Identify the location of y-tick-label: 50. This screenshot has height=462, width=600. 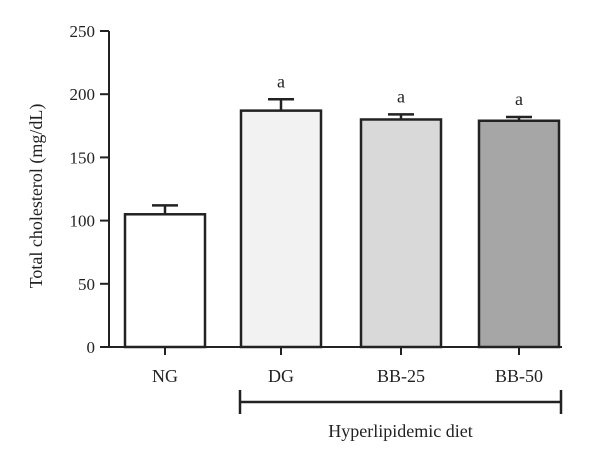
(86, 284).